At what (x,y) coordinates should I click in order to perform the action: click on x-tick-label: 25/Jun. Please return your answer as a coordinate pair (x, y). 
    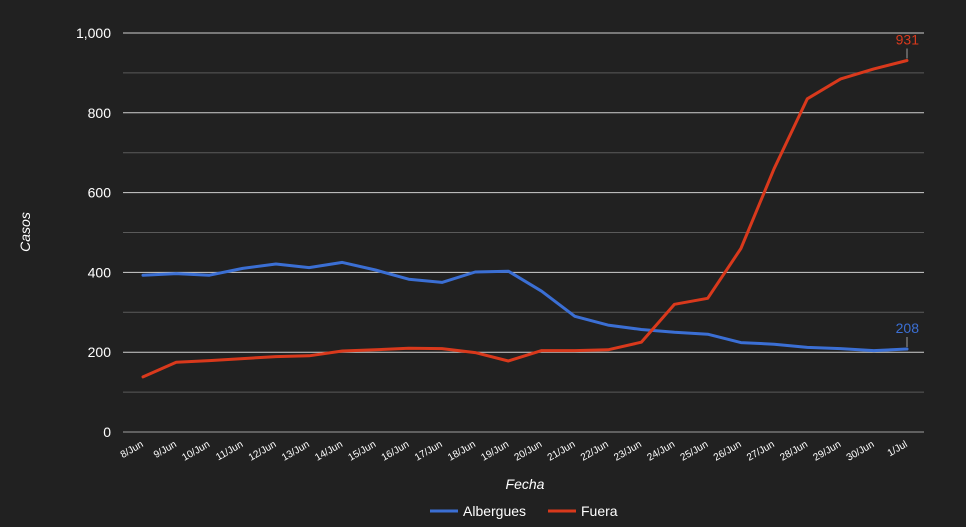
    Looking at the image, I should click on (695, 451).